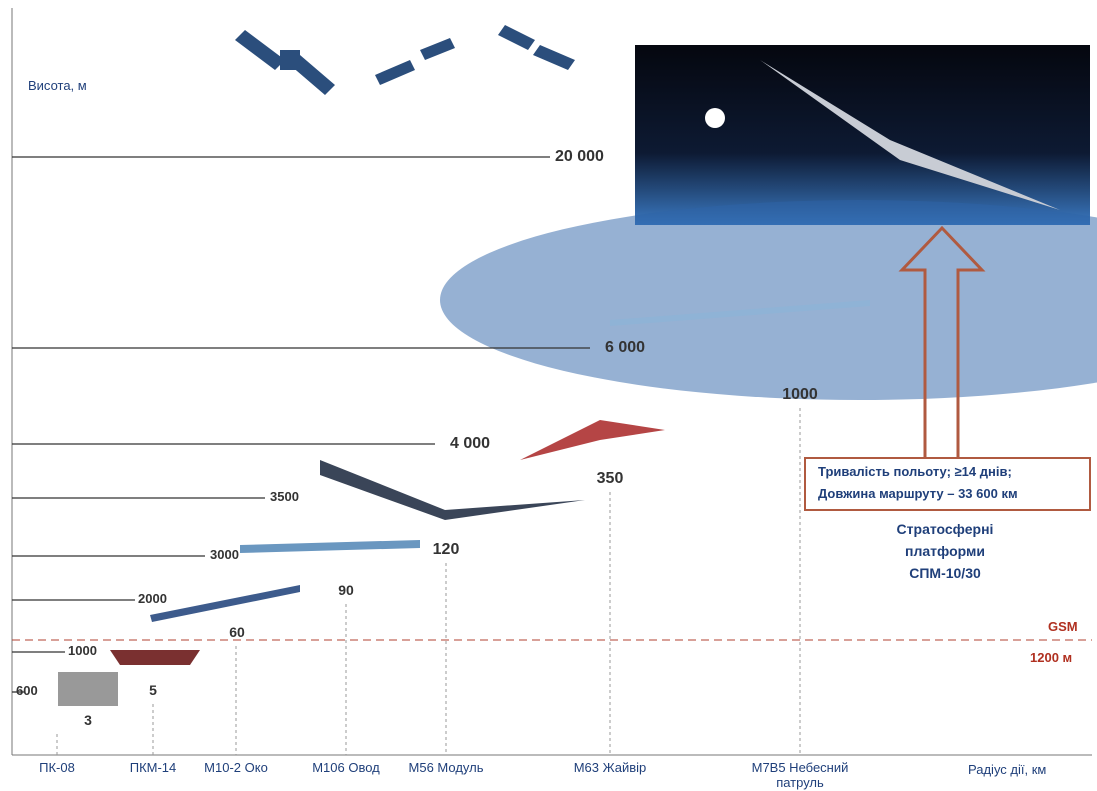  What do you see at coordinates (224, 554) in the screenshot?
I see `altitude-label: 3000` at bounding box center [224, 554].